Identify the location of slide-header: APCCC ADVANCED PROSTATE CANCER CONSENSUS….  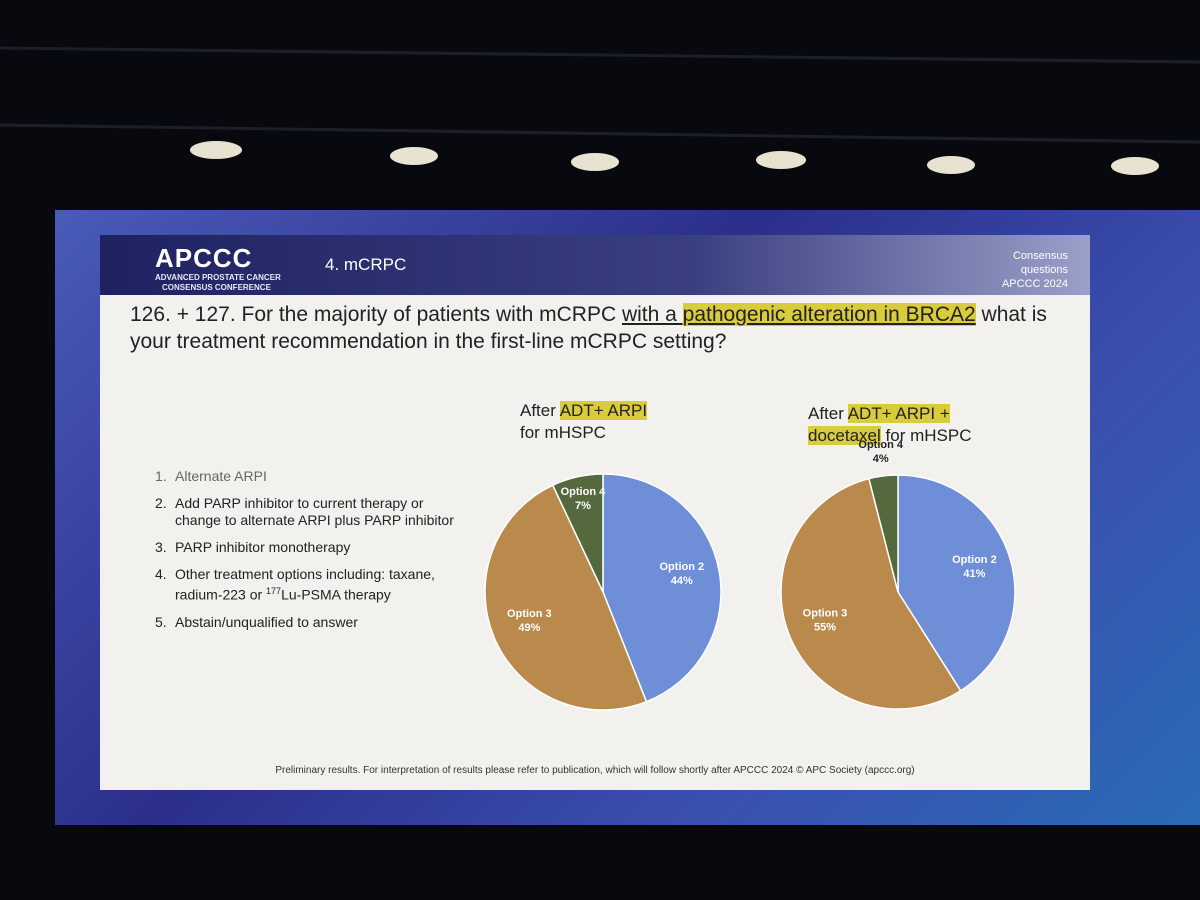
(595, 265).